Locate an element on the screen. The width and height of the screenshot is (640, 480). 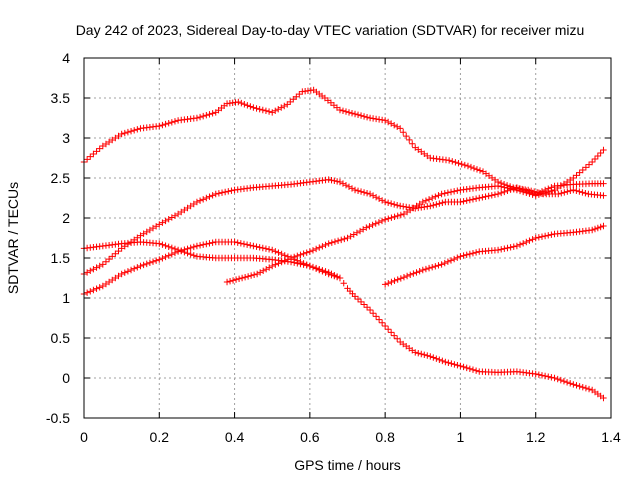
y-axis-label: SDTVAR / TECUs is located at coordinates (13, 238).